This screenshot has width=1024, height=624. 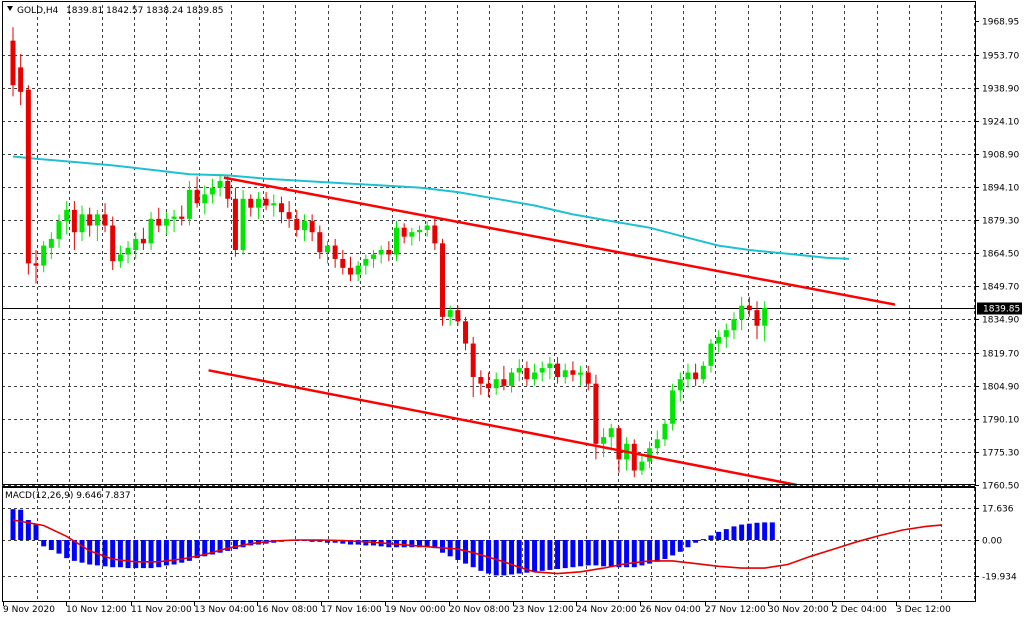 What do you see at coordinates (559, 241) in the screenshot?
I see `resistance-trendline` at bounding box center [559, 241].